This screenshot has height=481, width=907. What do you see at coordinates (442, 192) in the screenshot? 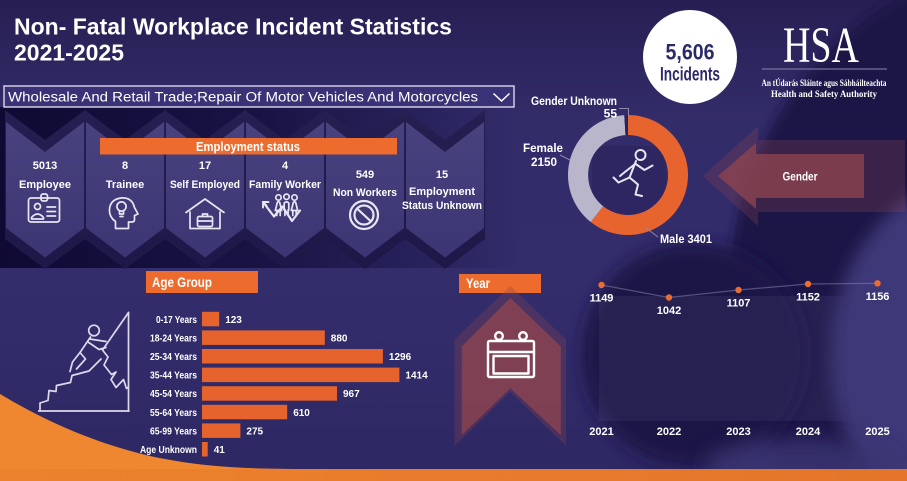
I see `svg-text: Employment` at bounding box center [442, 192].